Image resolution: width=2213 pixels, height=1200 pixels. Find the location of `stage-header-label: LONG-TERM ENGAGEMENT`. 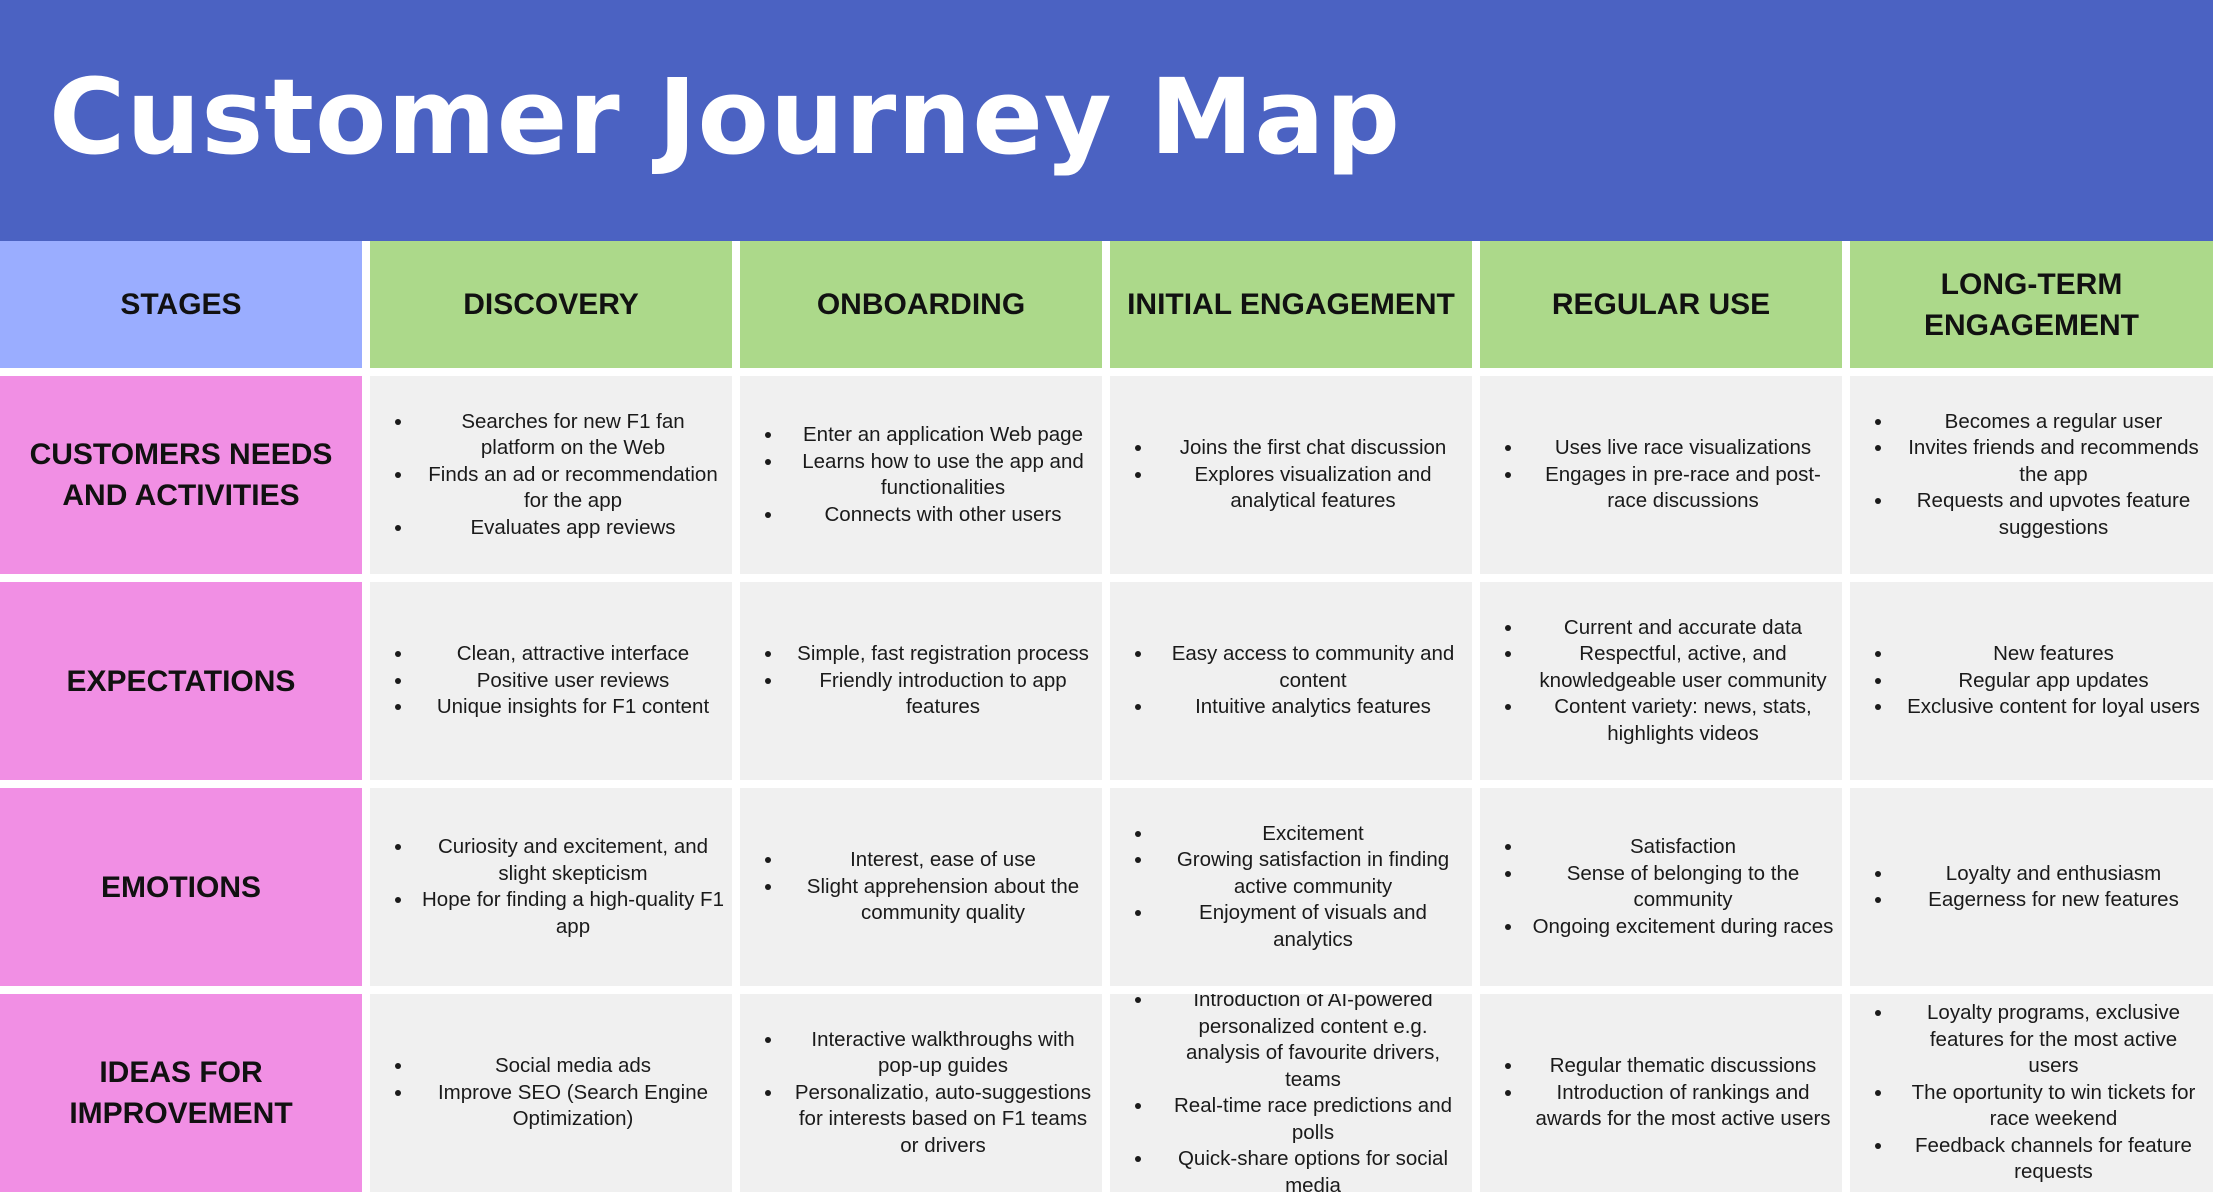

stage-header-label: LONG-TERM ENGAGEMENT is located at coordinates (2031, 304).